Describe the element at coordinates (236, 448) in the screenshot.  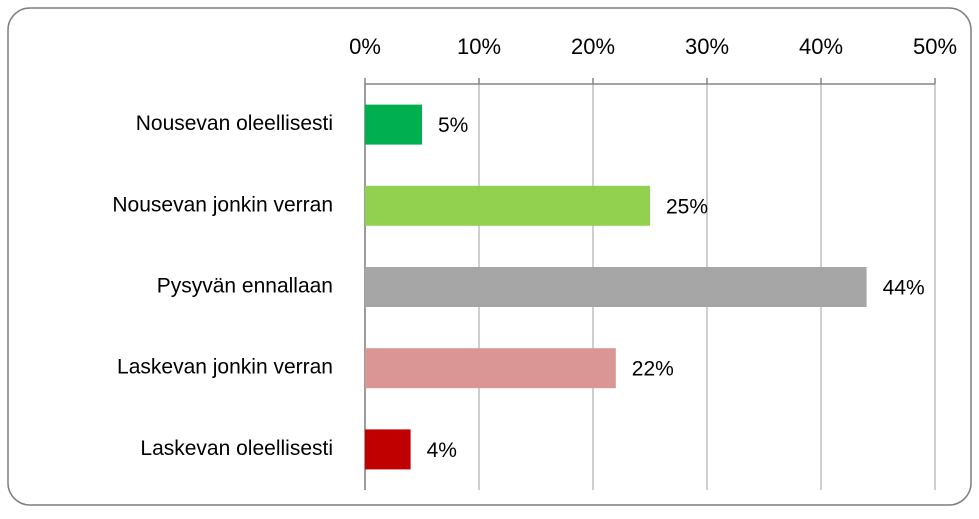
I see `y-tick-label: Laskevan oleellisesti` at that location.